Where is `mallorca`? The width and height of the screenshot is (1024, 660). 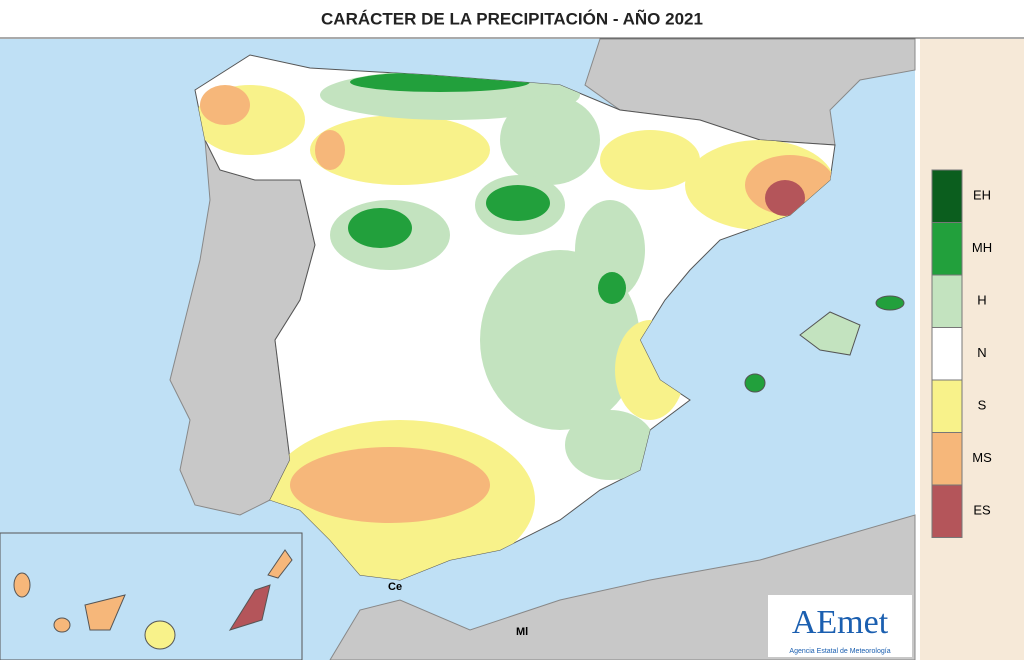
mallorca is located at coordinates (830, 333).